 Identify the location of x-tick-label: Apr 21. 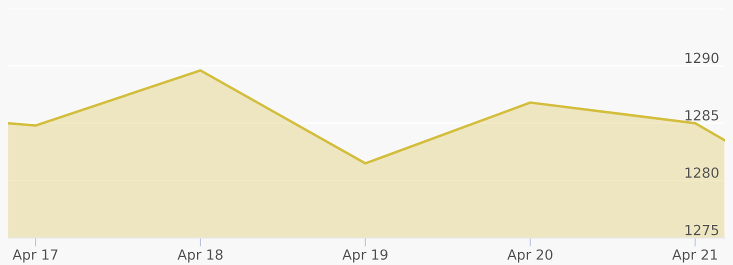
(694, 256).